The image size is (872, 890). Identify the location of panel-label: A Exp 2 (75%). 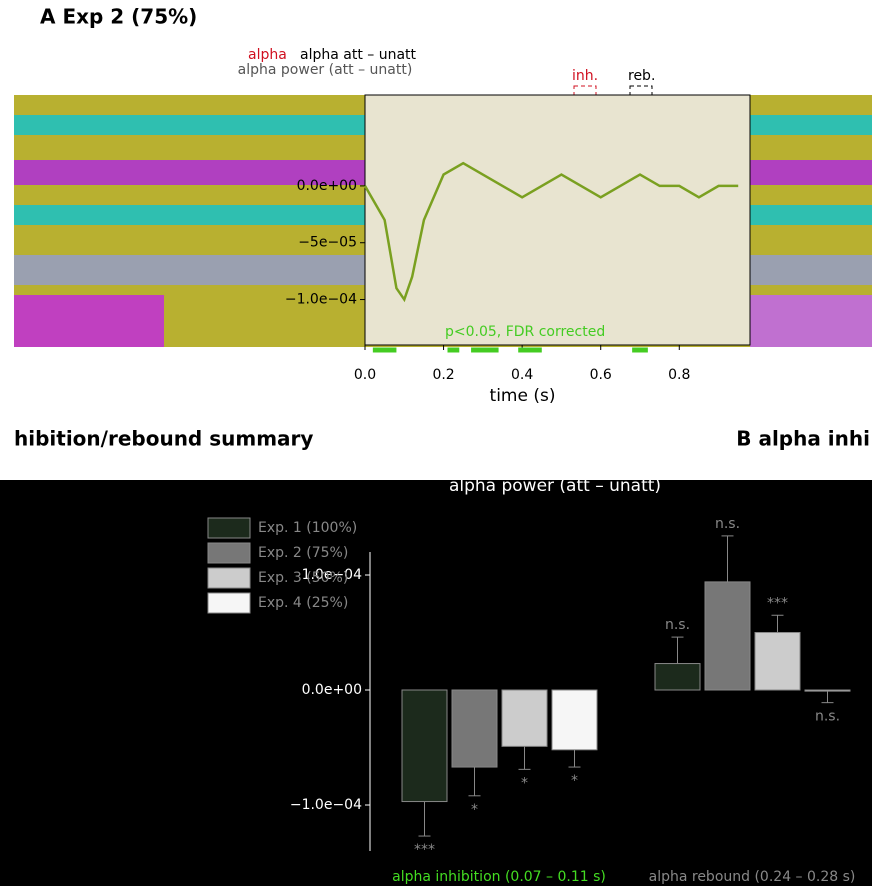
(118, 17).